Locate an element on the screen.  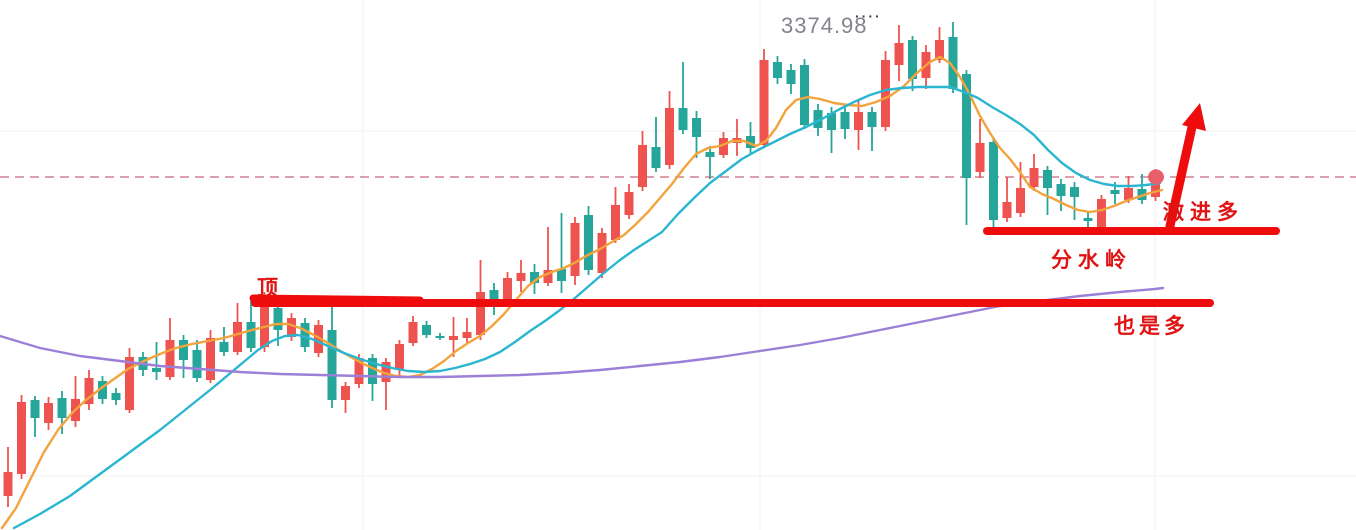
entry-marker-dot is located at coordinates (1156, 177).